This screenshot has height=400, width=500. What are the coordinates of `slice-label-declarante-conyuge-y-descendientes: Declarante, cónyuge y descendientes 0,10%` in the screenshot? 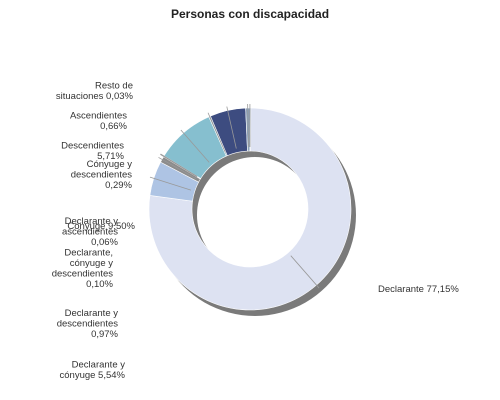 It's located at (83, 269).